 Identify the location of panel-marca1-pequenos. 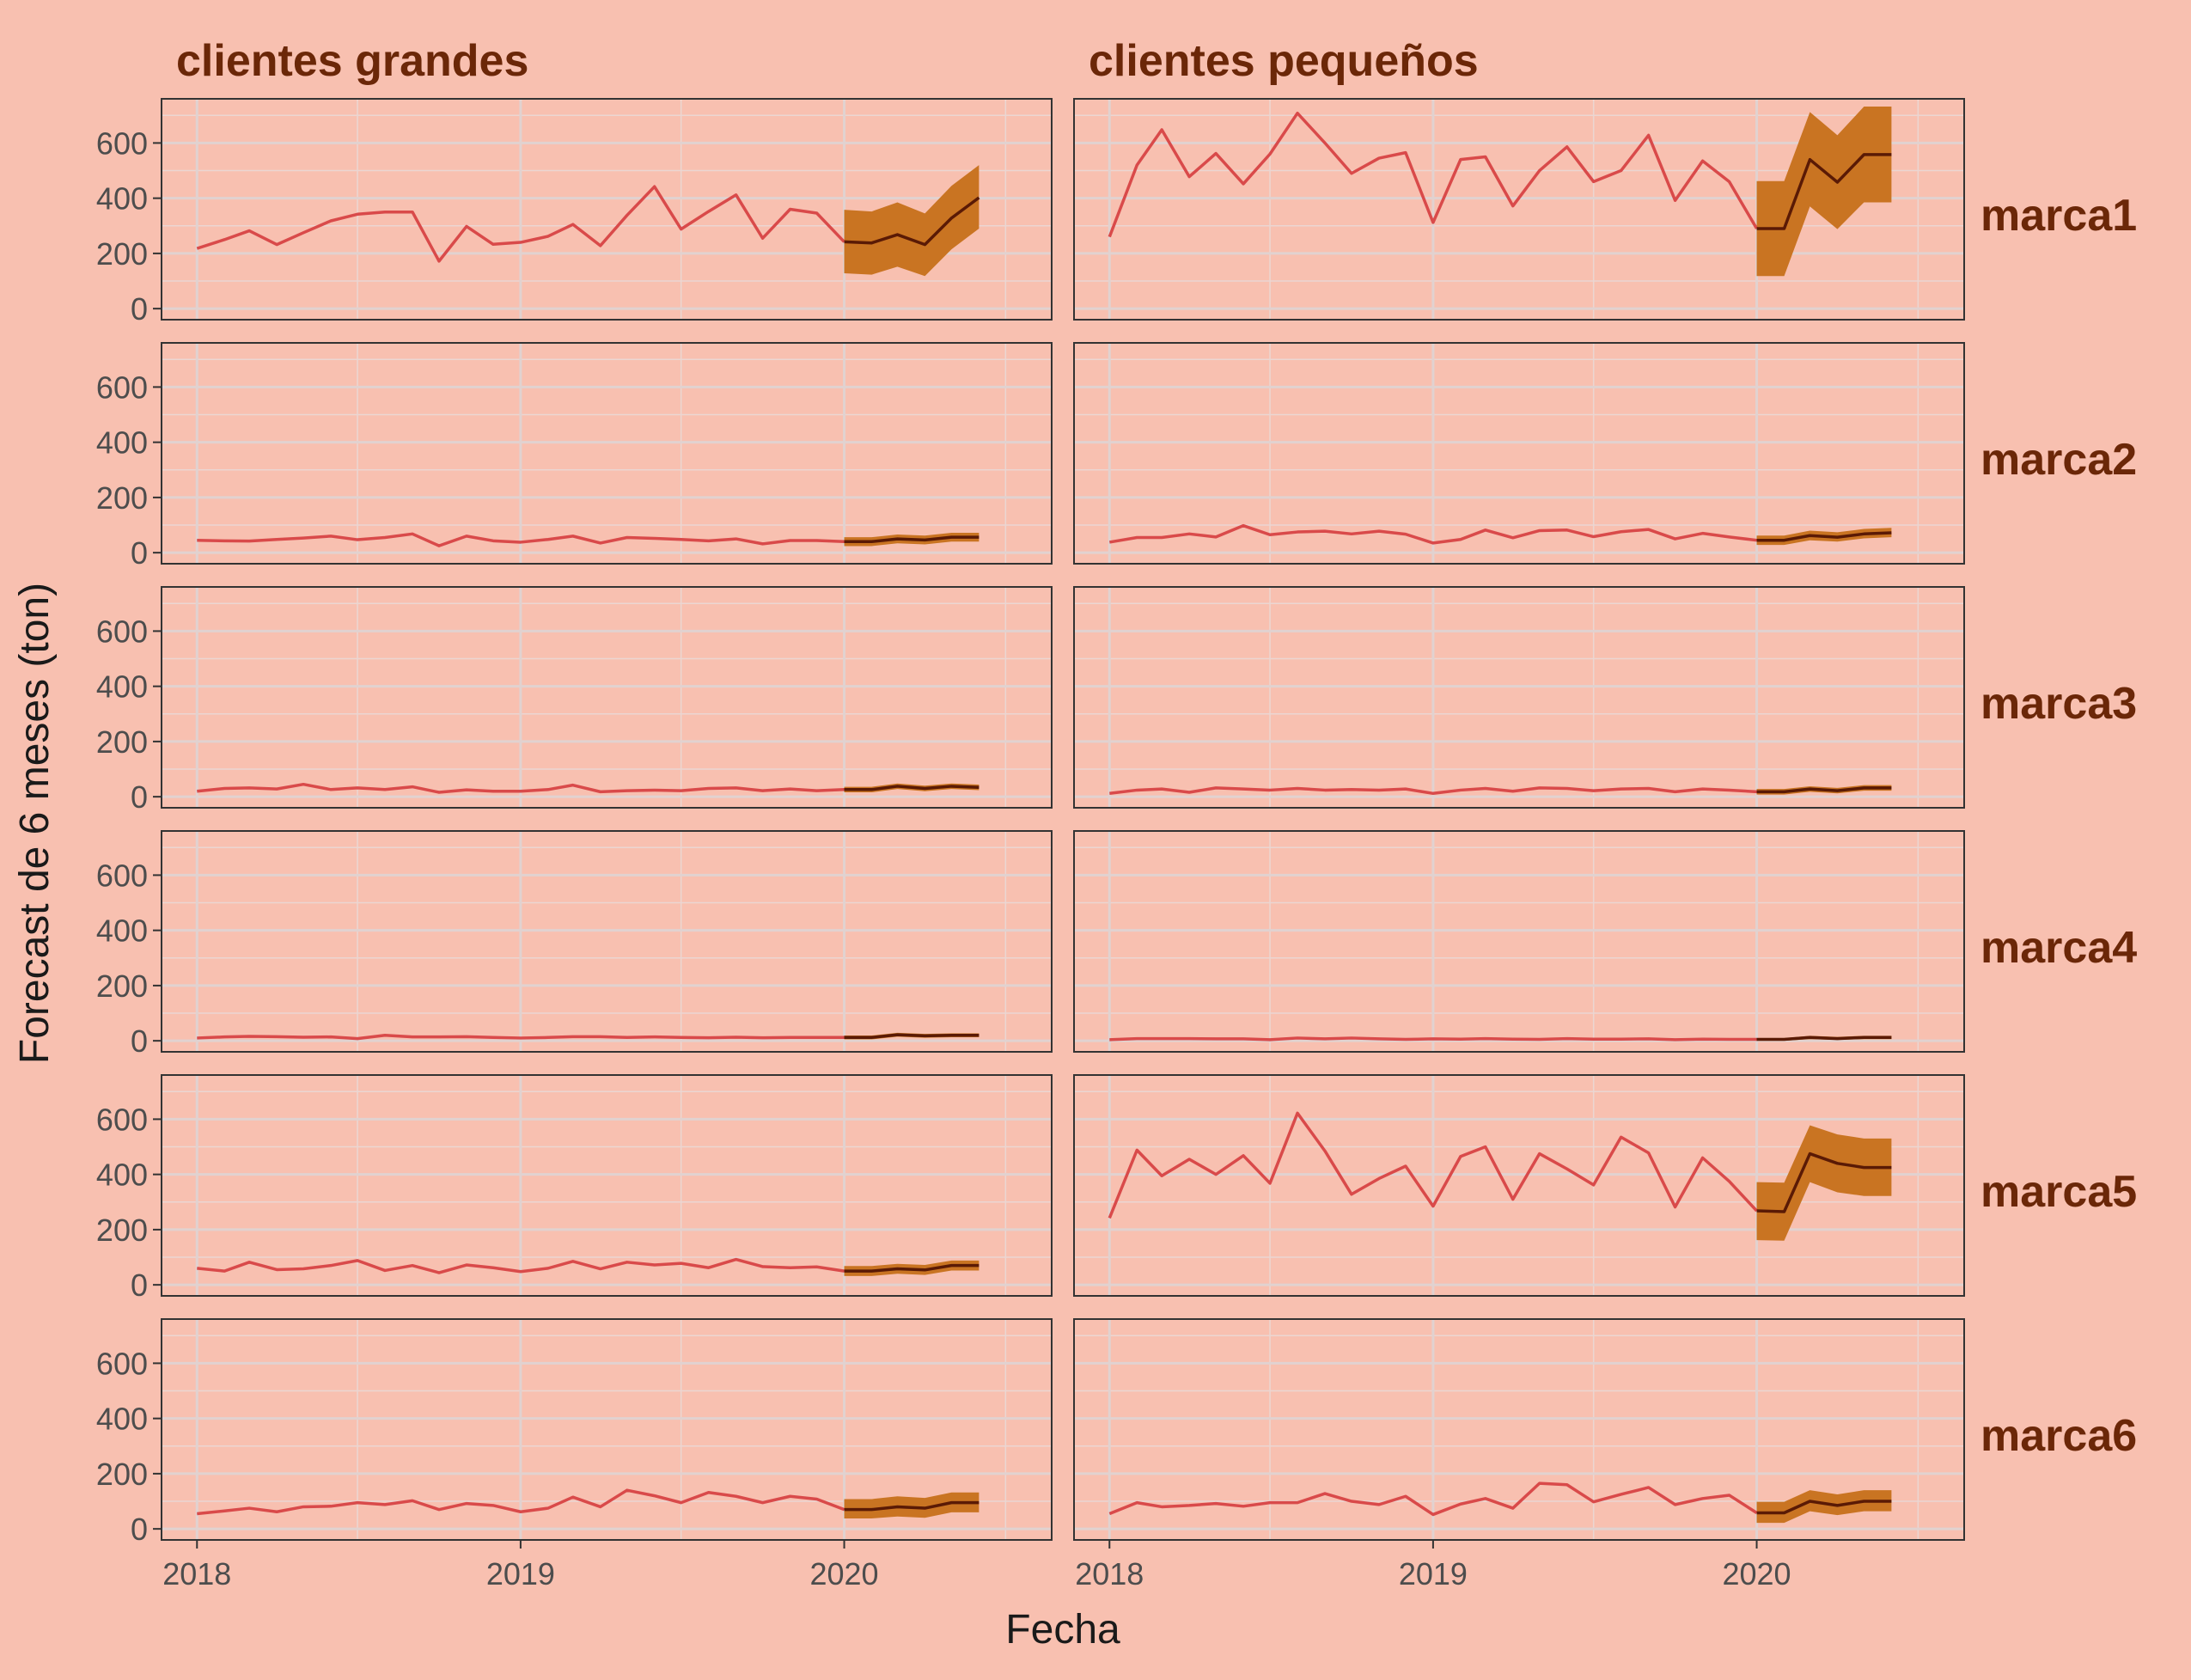
(1519, 210).